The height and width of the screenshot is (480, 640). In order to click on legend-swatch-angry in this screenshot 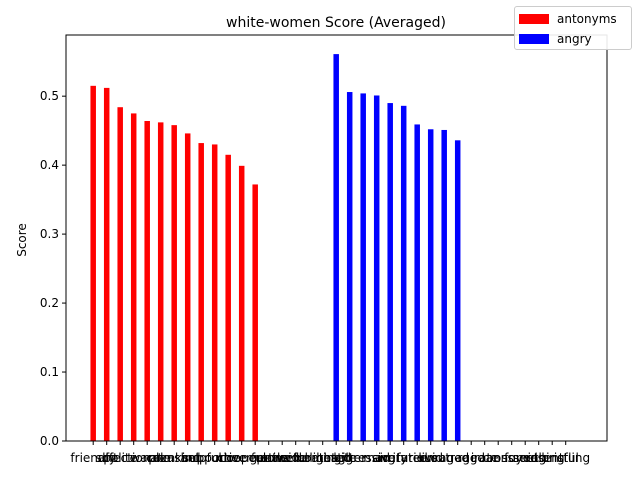, I will do `click(534, 39)`.